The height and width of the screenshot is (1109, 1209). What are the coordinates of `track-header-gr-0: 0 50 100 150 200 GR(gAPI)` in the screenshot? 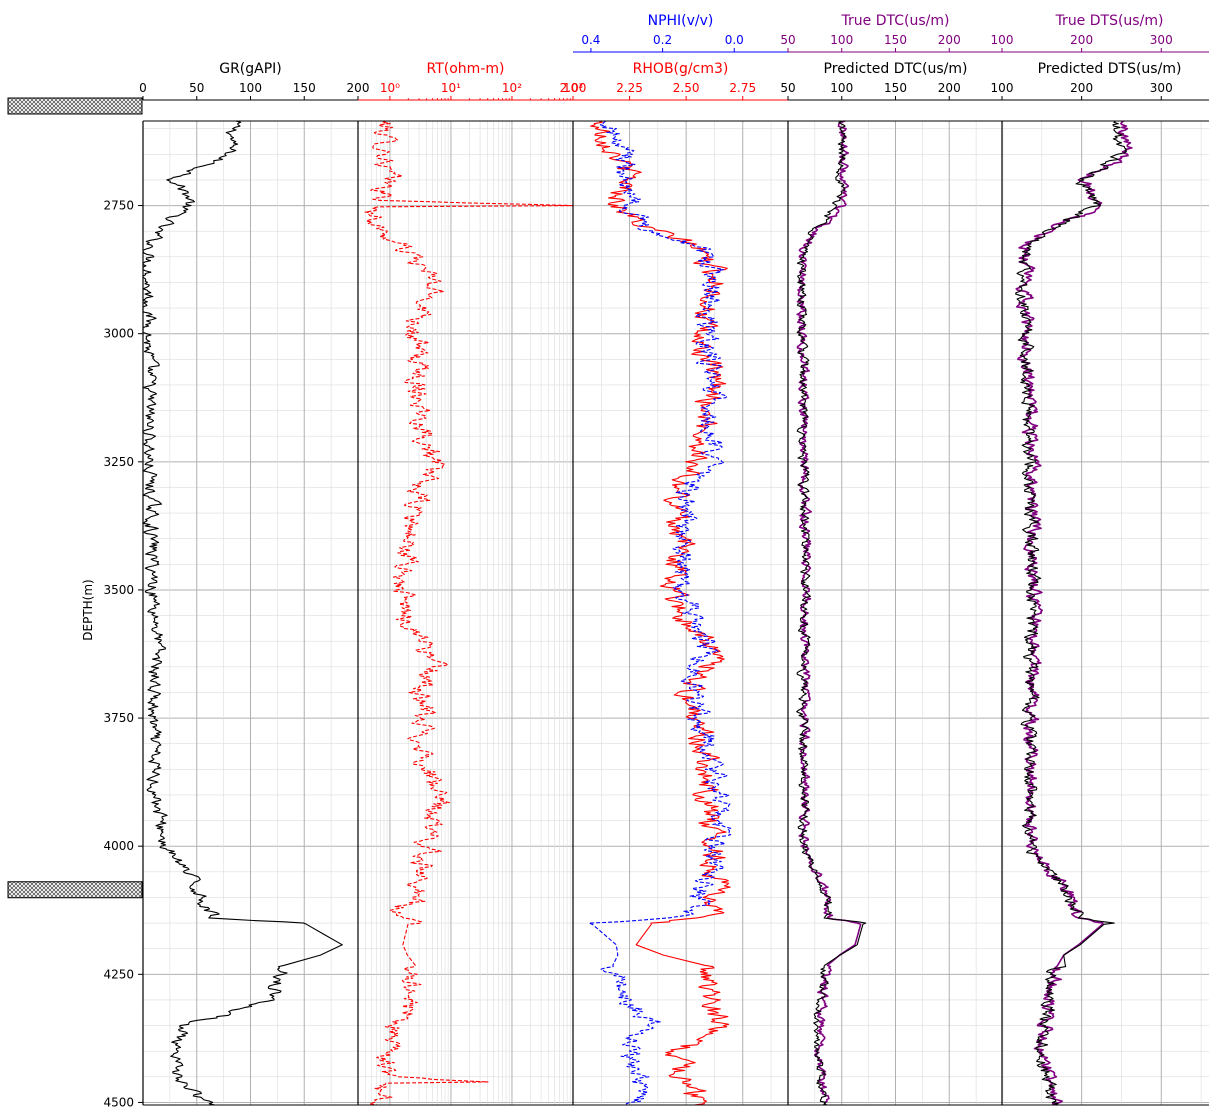 It's located at (254, 81).